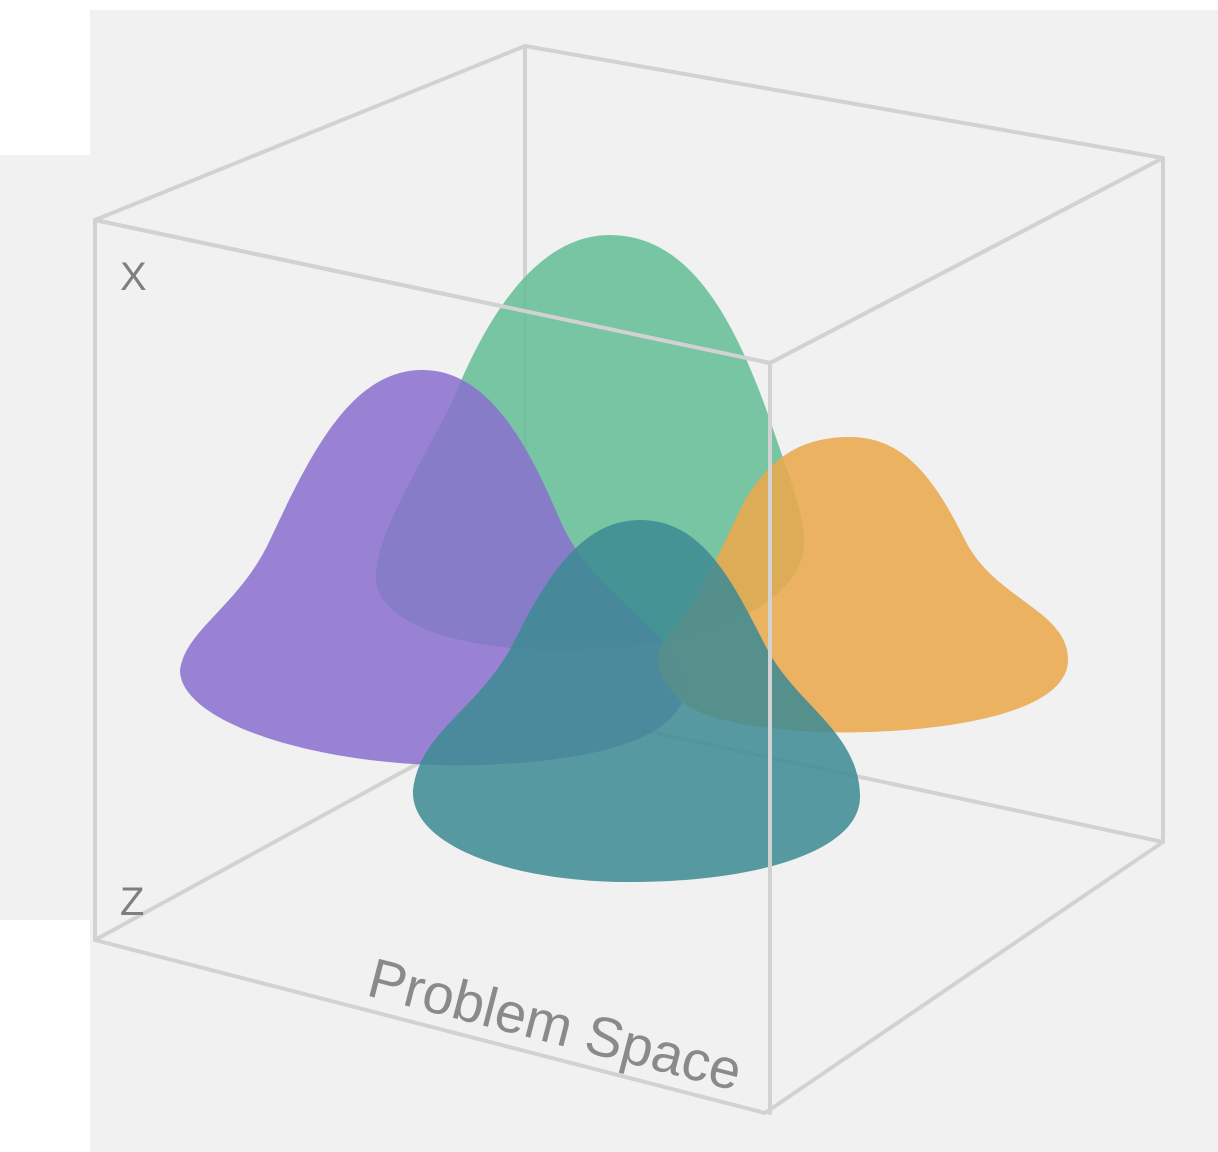  I want to click on cube-front-top-edge, so click(432, 291).